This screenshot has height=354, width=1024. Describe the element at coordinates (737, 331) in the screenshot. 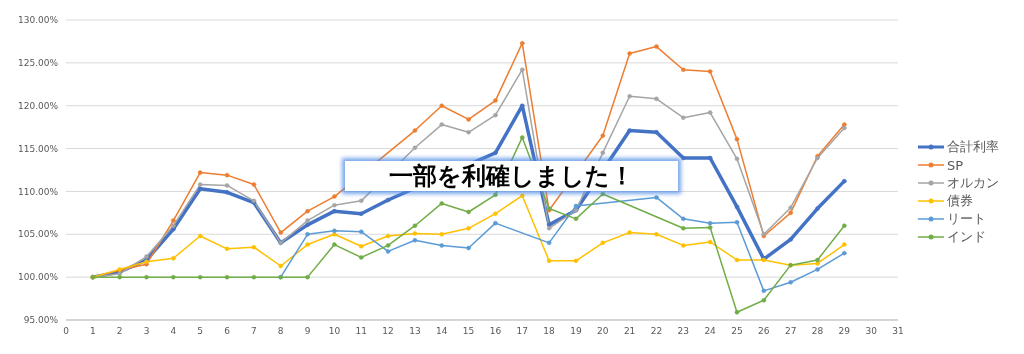

I see `x-tick-label: 25` at that location.